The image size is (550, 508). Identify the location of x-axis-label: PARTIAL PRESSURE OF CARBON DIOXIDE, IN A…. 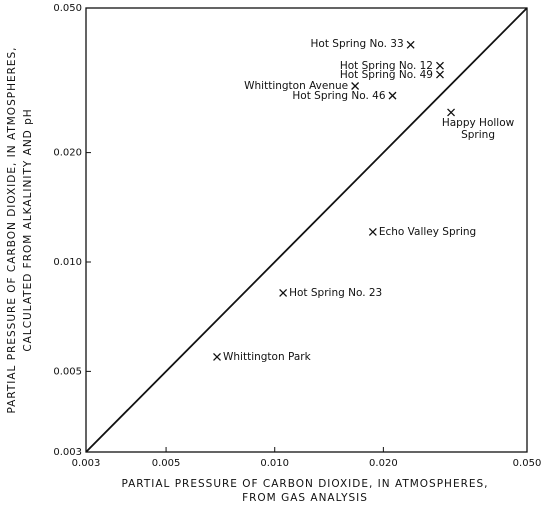
(304, 484).